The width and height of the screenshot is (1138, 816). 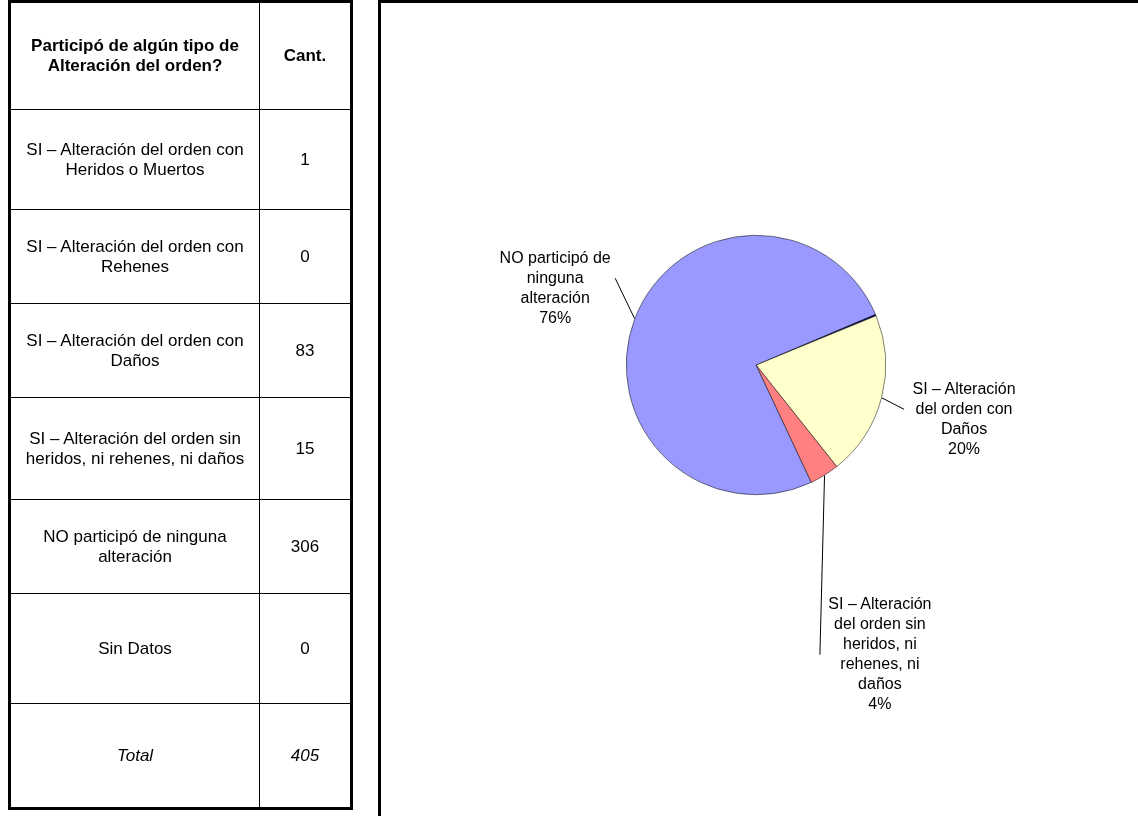 I want to click on text: 1, so click(x=305, y=159).